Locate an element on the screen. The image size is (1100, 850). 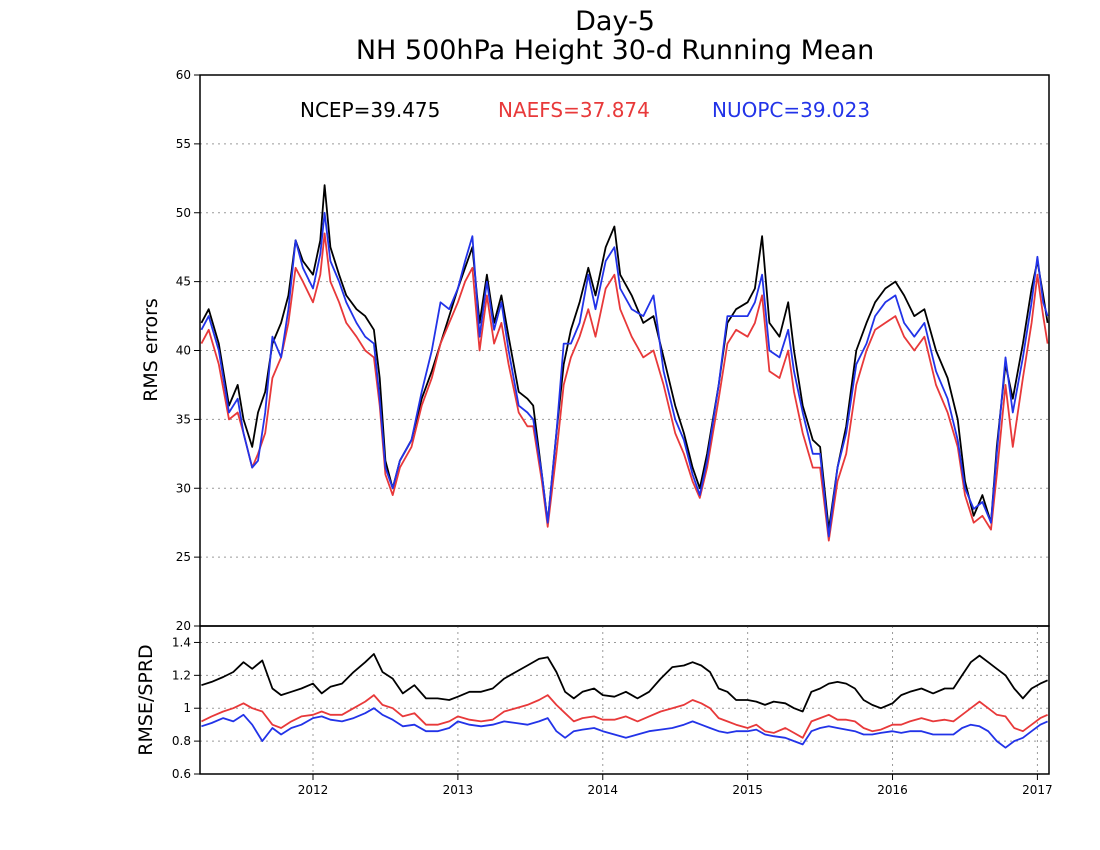
rms-y-tick-label: 30 is located at coordinates (183, 488).